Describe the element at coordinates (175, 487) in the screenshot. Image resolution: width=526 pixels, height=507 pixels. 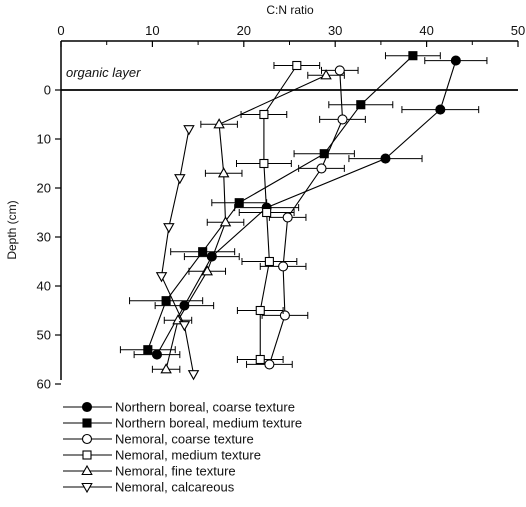
I see `legend-label-6: Nemoral, calcareous` at that location.